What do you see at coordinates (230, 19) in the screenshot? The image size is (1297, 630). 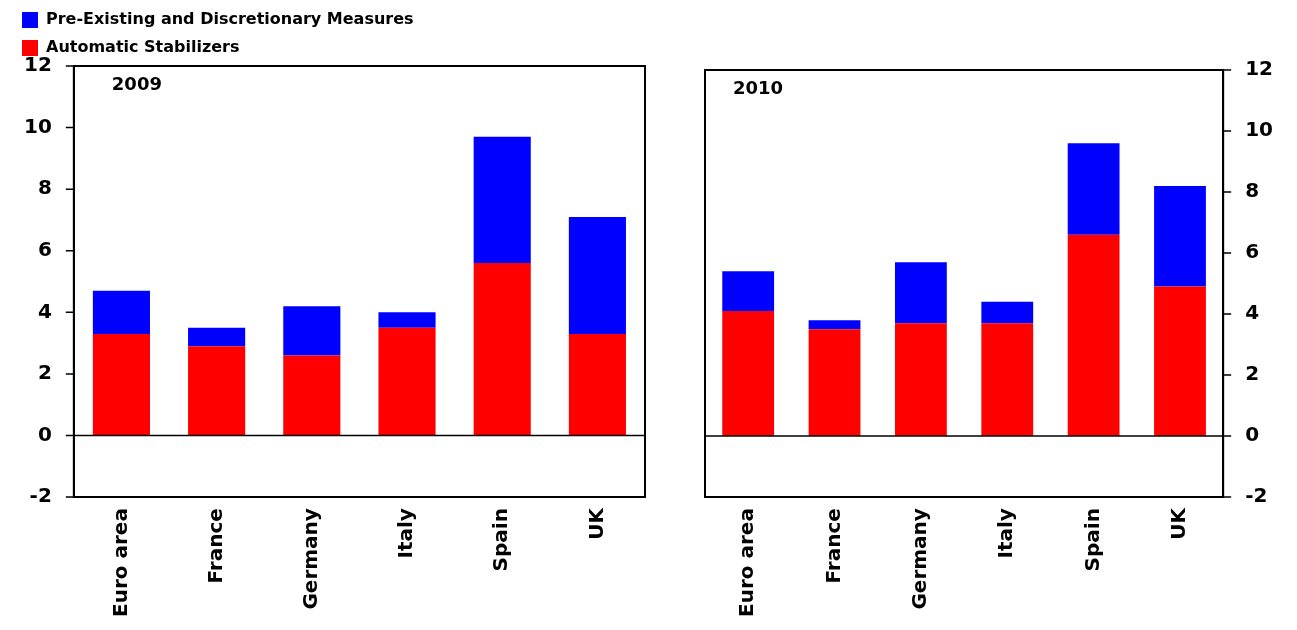 I see `legend-label: Pre-Existing and Discretionary Measures` at bounding box center [230, 19].